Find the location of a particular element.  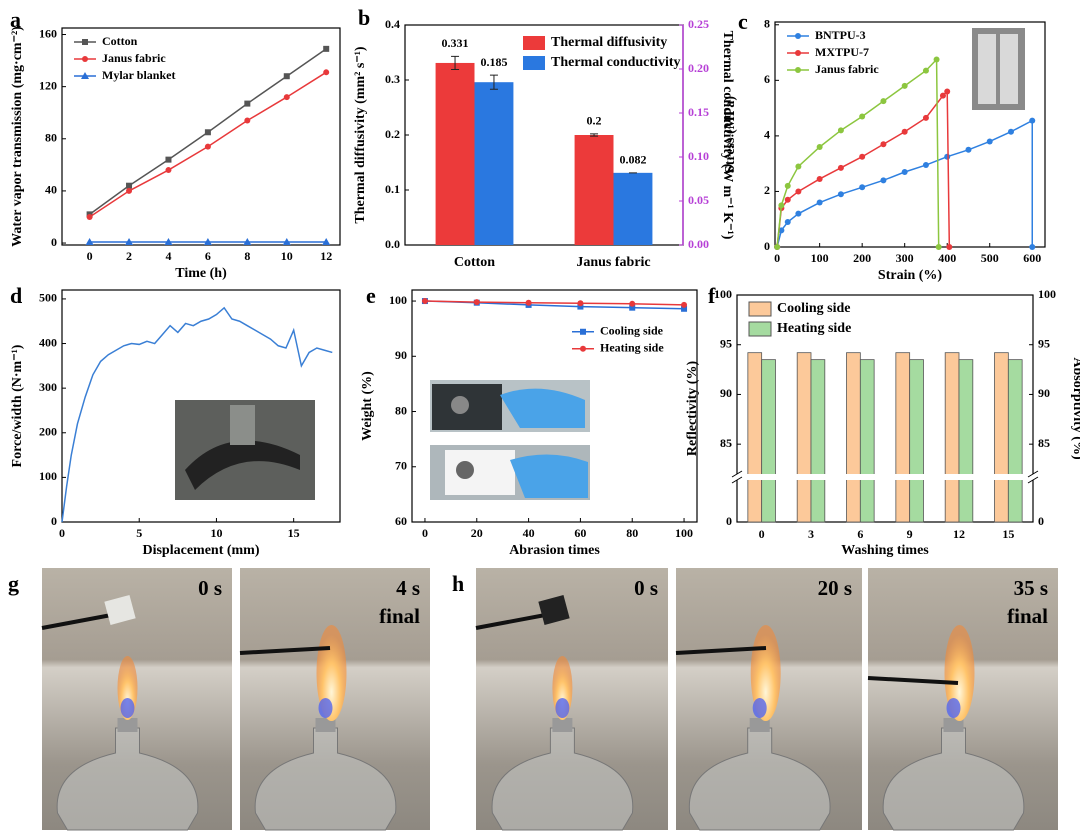

time-label: 20 s is located at coordinates (835, 588).